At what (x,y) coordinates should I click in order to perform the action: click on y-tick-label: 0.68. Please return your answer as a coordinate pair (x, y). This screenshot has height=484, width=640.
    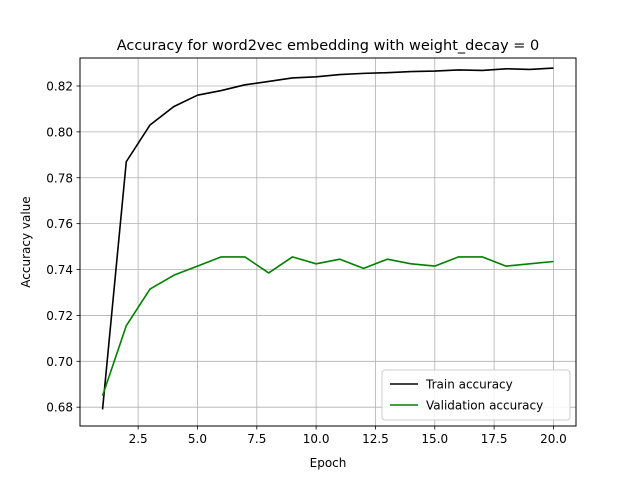
    Looking at the image, I should click on (59, 408).